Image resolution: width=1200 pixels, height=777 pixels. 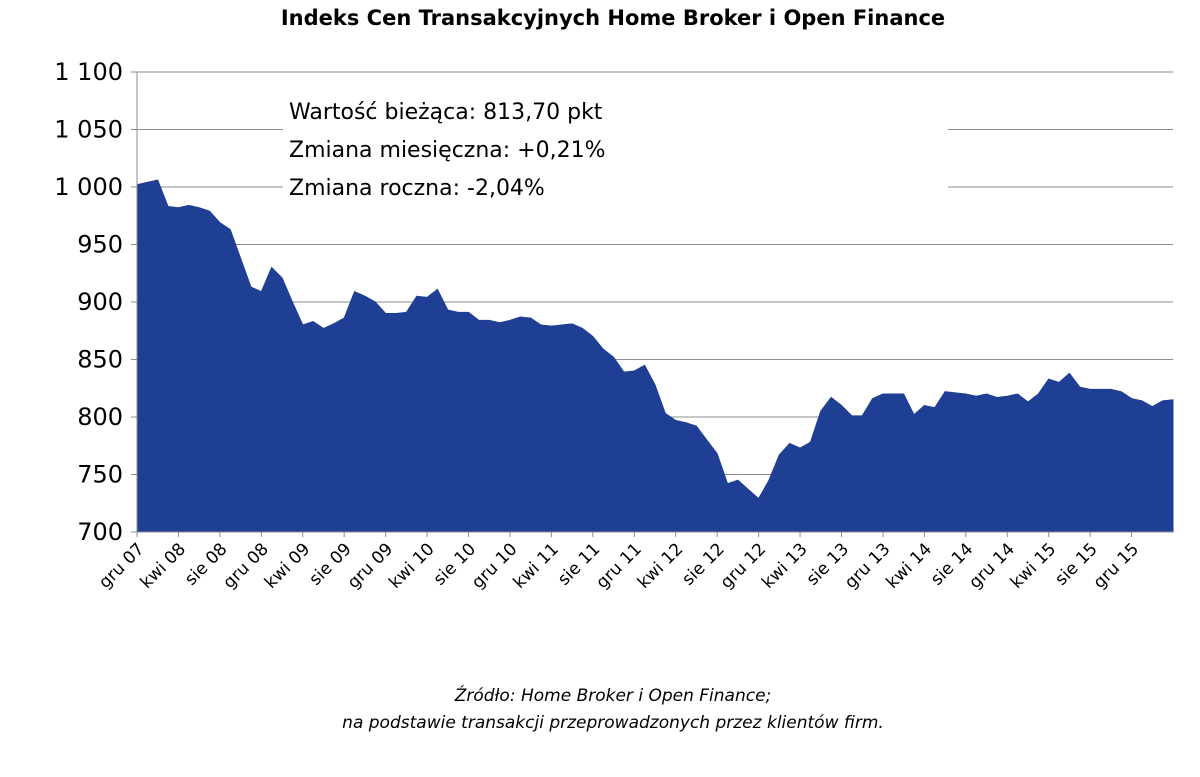 I want to click on x-tick-label: kwi 13, so click(x=784, y=565).